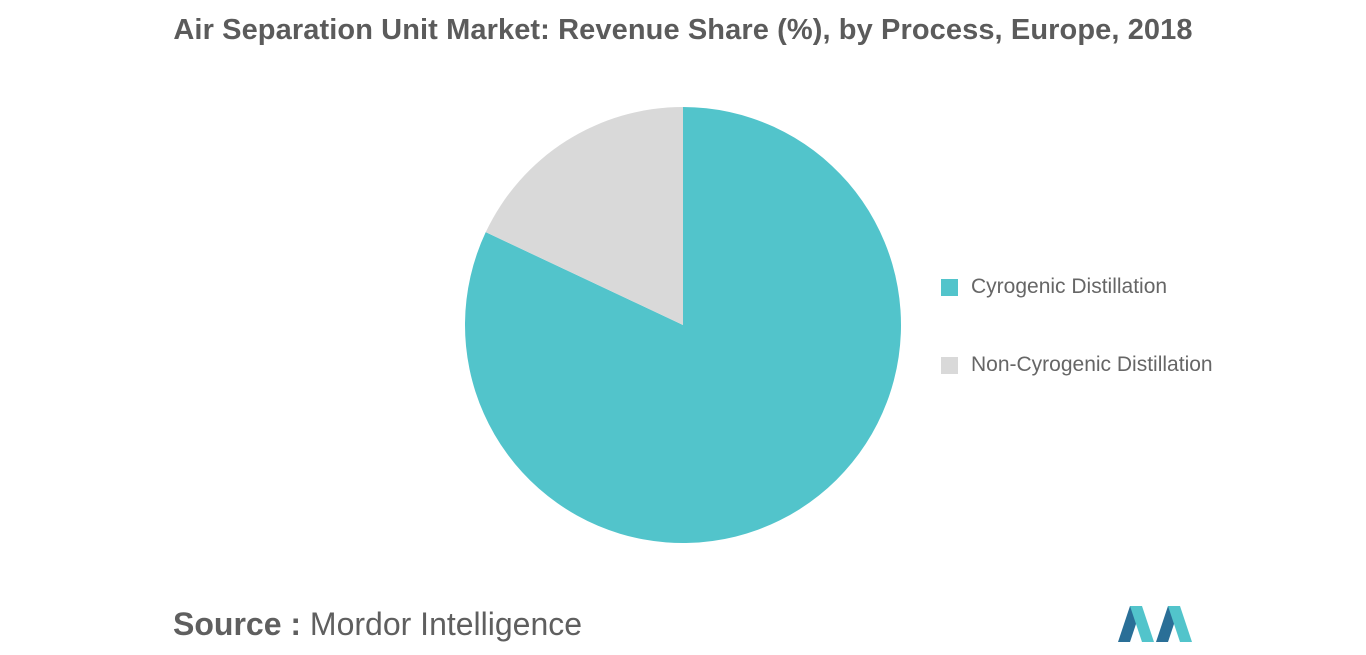  I want to click on logo-mark-right-teal, so click(1180, 624).